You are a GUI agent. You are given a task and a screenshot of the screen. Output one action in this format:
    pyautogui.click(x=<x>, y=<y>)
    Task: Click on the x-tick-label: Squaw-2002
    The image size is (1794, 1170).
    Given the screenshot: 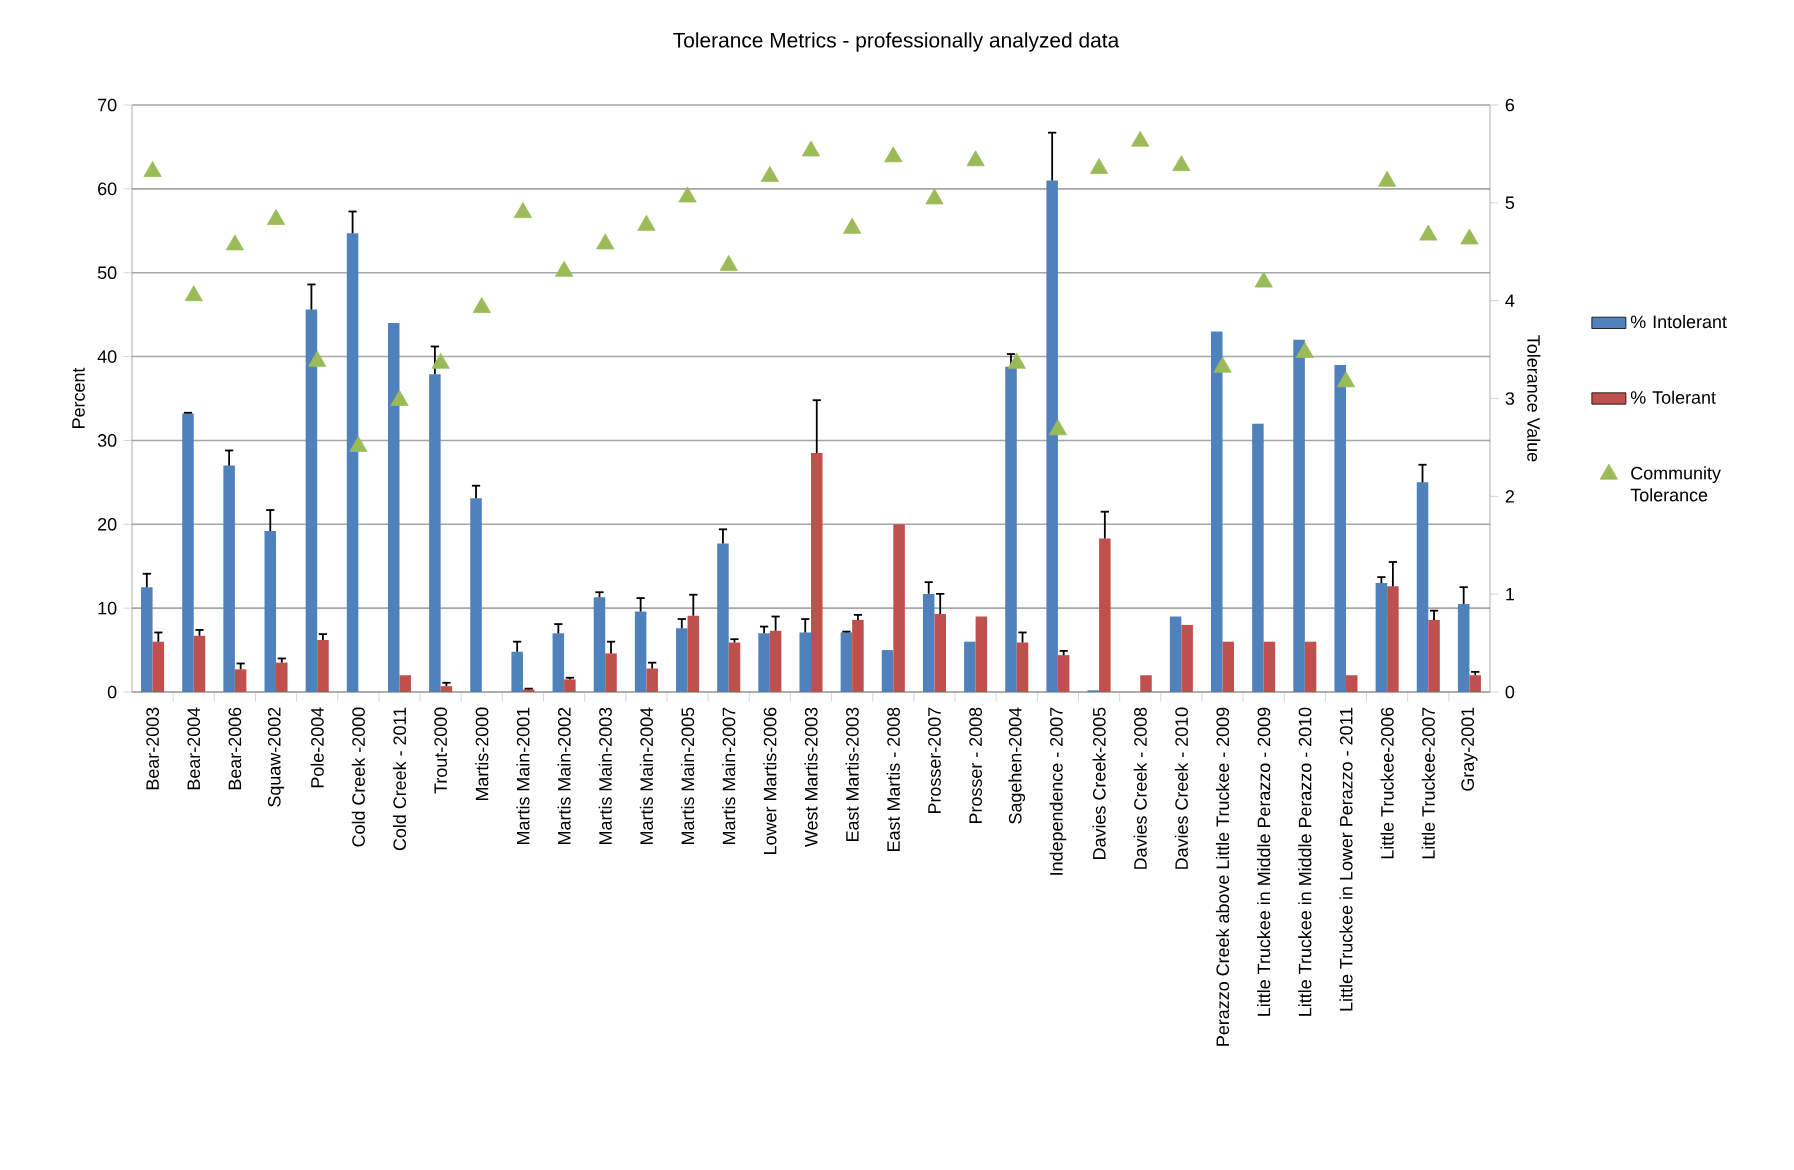 What is the action you would take?
    pyautogui.click(x=276, y=757)
    